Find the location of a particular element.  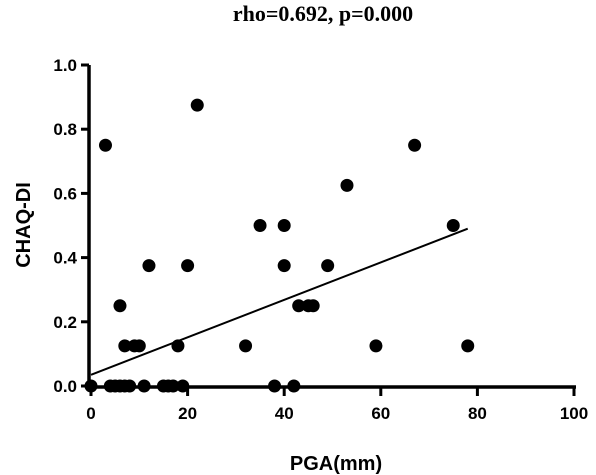

y-axis-ticks: 0.0 0.2 0.4 0.6 0.8 1.0 is located at coordinates (71, 226).